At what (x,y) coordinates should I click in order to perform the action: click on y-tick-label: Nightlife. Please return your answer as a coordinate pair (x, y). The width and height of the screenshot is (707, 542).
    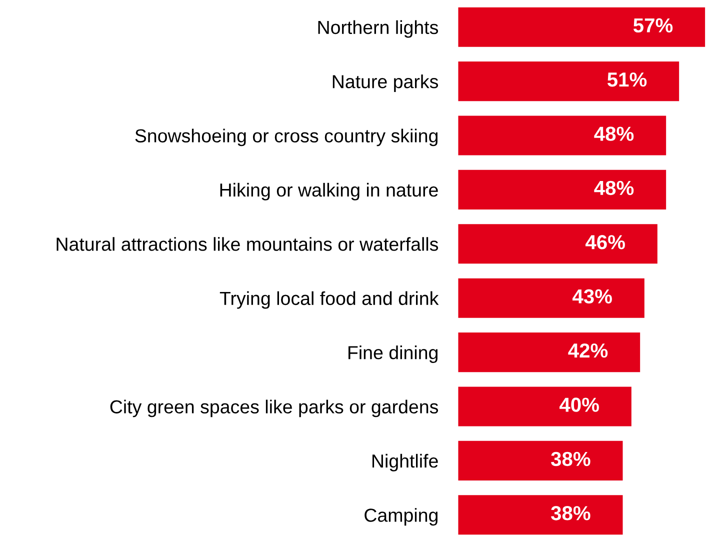
    Looking at the image, I should click on (405, 463).